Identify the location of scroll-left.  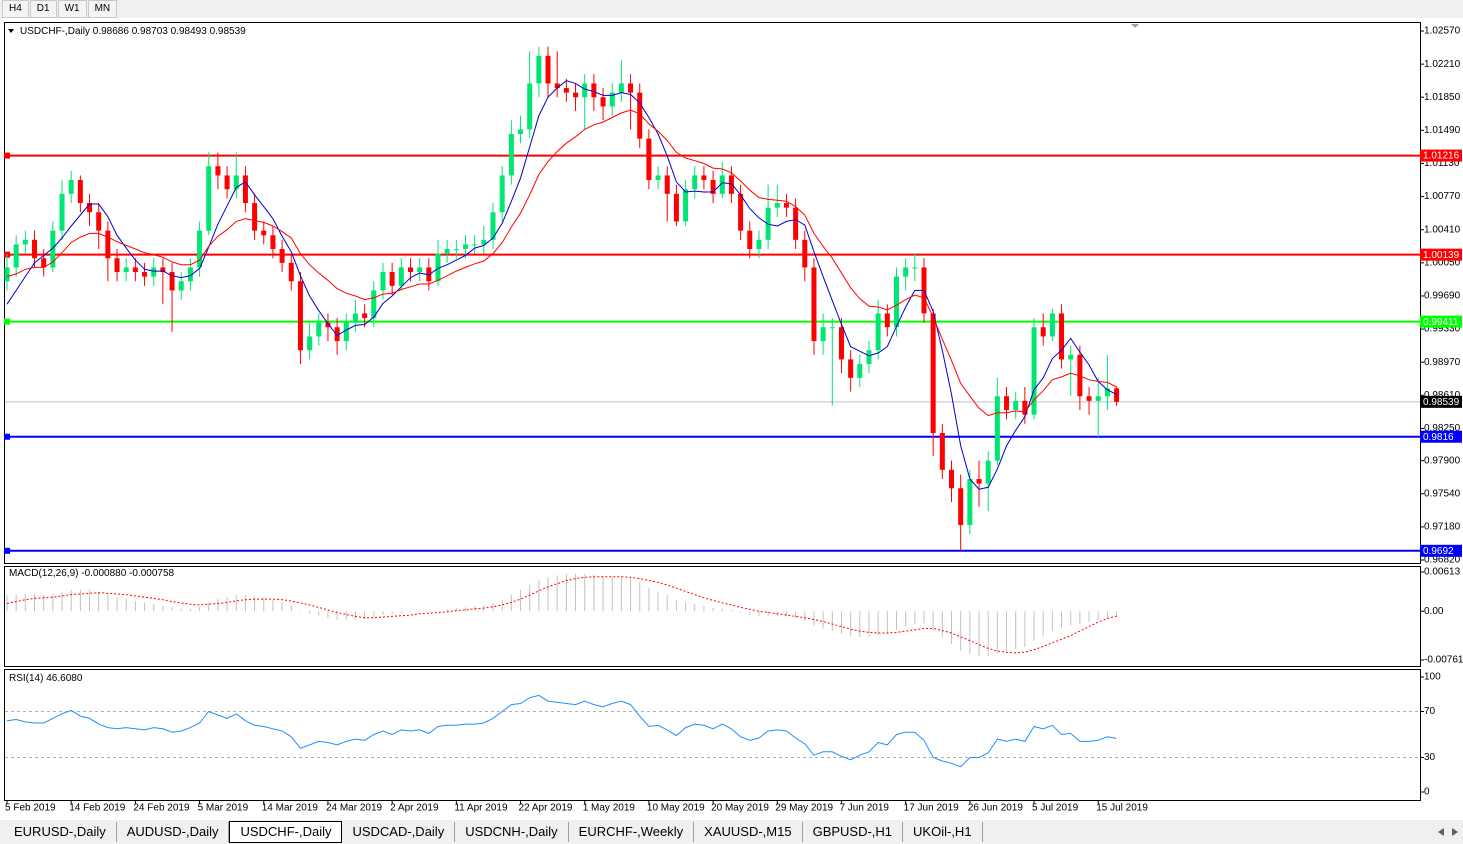
(1441, 832).